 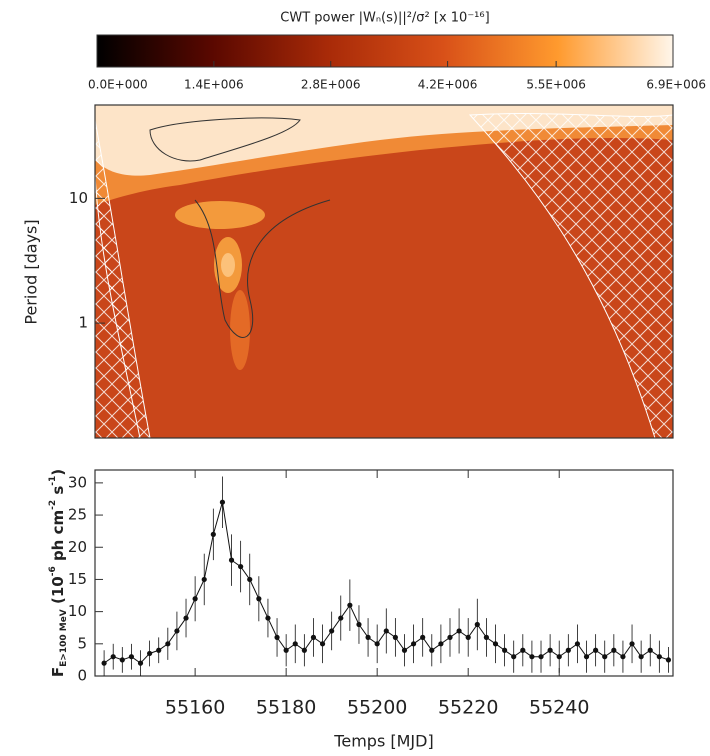 What do you see at coordinates (468, 708) in the screenshot?
I see `x-tick-label: 55220` at bounding box center [468, 708].